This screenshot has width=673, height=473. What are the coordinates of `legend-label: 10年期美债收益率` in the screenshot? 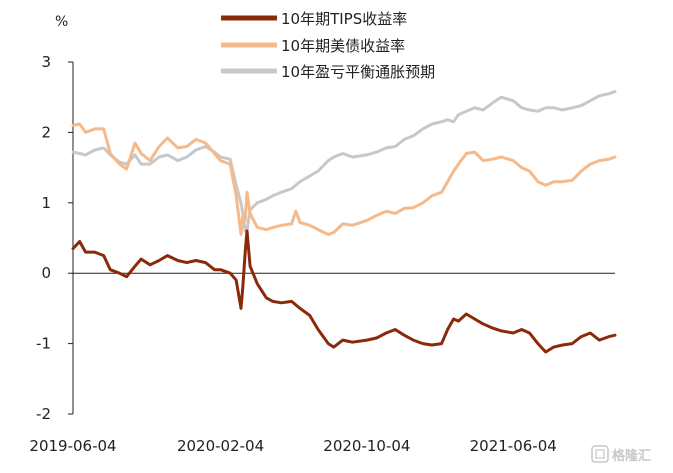 It's located at (343, 46).